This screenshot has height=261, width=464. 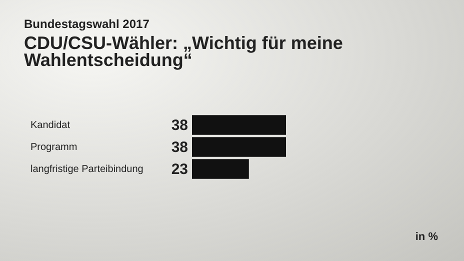 What do you see at coordinates (54, 147) in the screenshot?
I see `y-tick-label: Programm` at bounding box center [54, 147].